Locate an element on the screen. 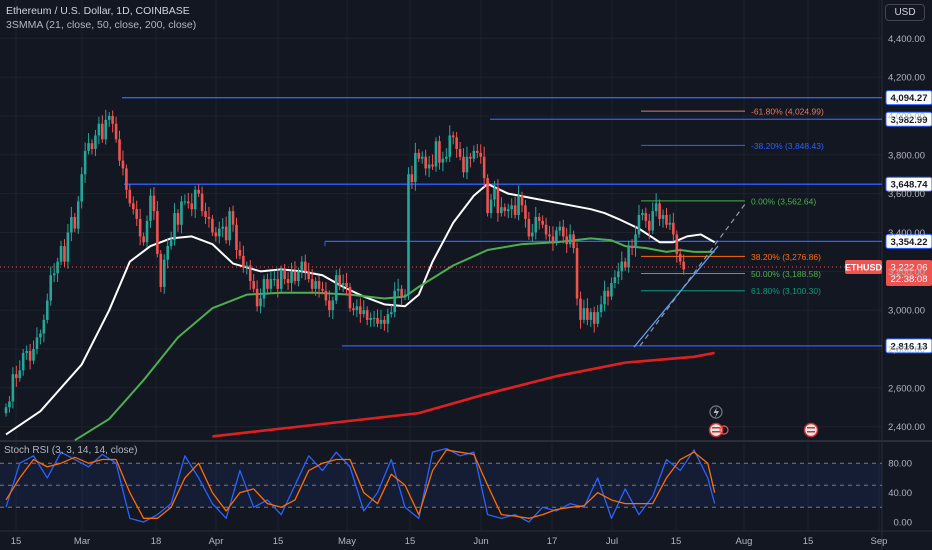 The width and height of the screenshot is (932, 550). event-marker-icon is located at coordinates (724, 430).